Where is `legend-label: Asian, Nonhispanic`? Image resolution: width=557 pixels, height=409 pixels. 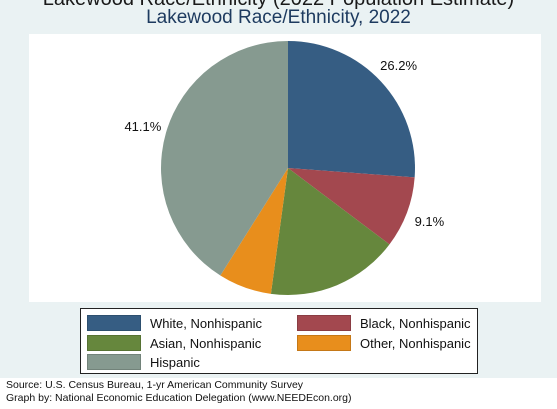
legend-label: Asian, Nonhispanic is located at coordinates (206, 343).